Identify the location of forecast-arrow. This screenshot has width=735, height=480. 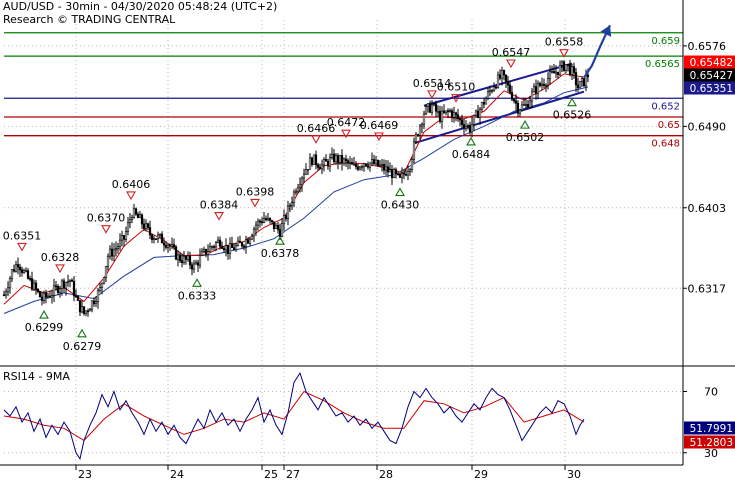
(597, 51).